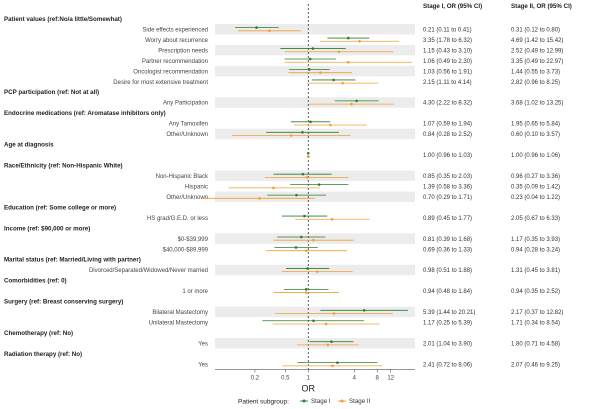 The height and width of the screenshot is (409, 600). Describe the element at coordinates (535, 240) in the screenshot. I see `ci-text-stage-2: 1.17 (0.35 to 3.93)` at that location.